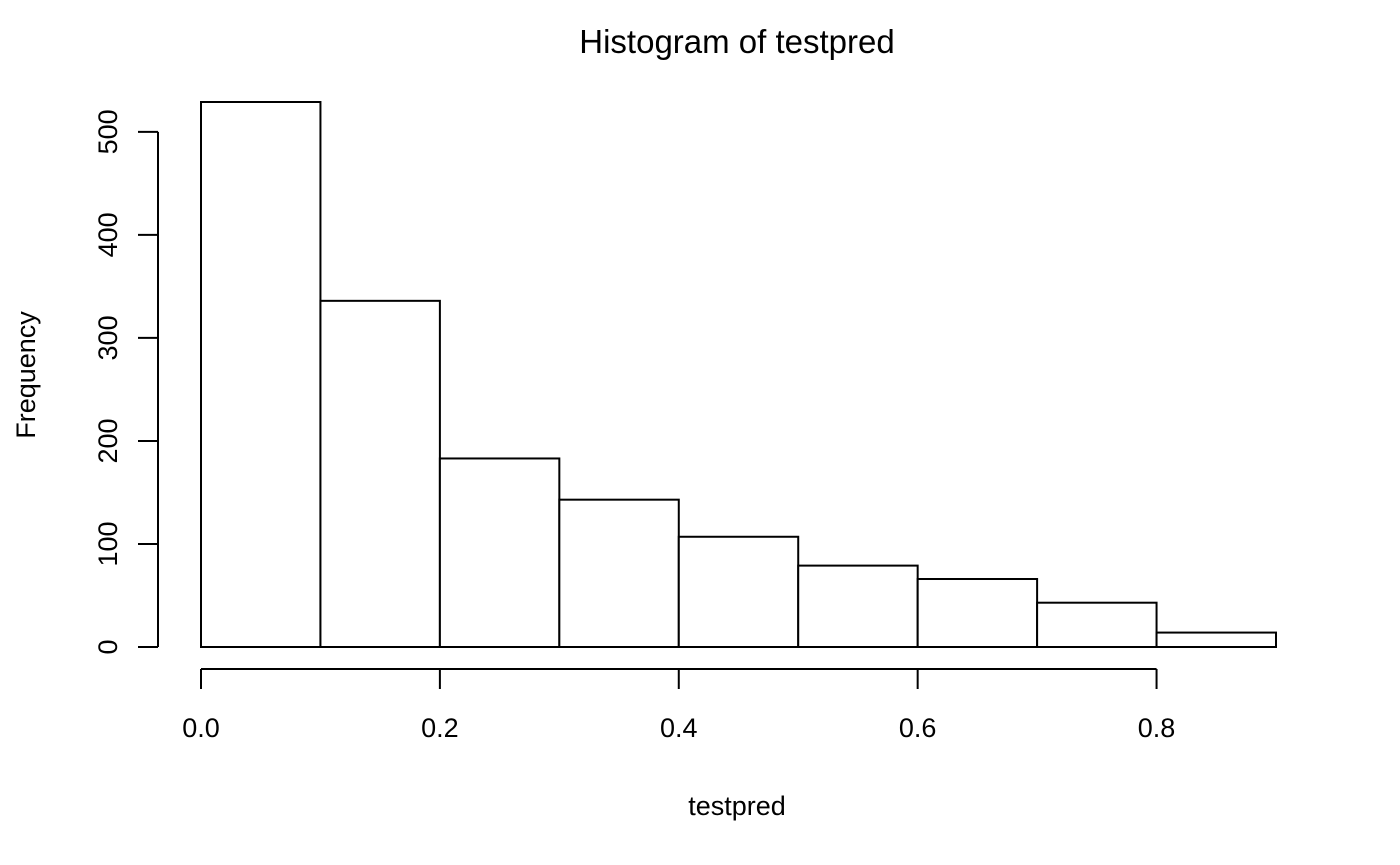  Describe the element at coordinates (126, 382) in the screenshot. I see `y-axis: 0 100 200 300 400 500` at that location.